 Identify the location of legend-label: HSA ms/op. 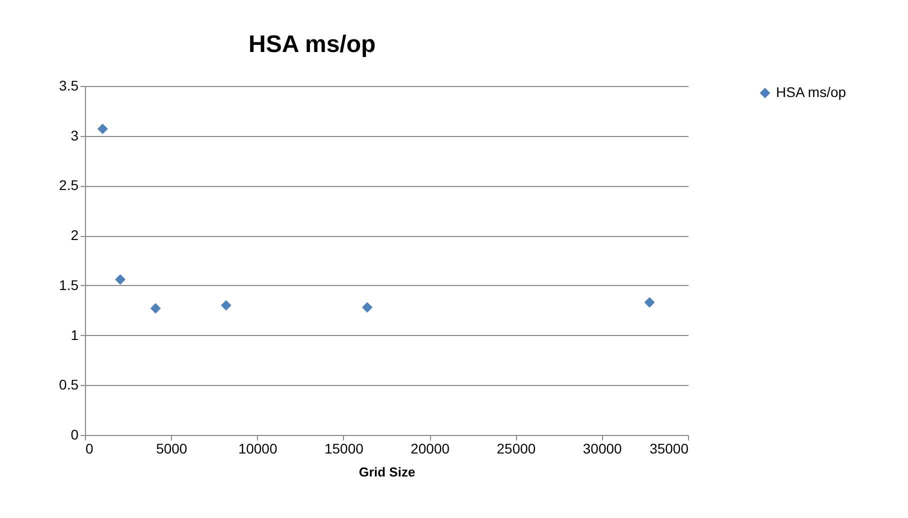
(811, 92).